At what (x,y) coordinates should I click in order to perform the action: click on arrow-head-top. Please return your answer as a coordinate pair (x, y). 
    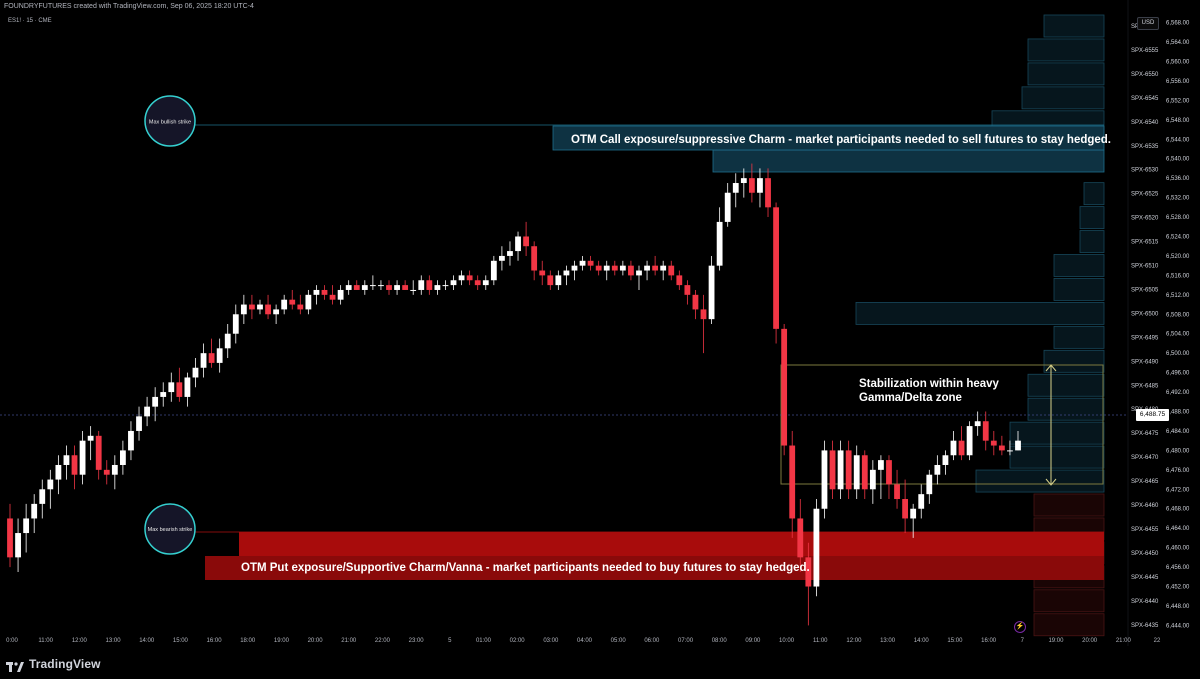
    Looking at the image, I should click on (1051, 368).